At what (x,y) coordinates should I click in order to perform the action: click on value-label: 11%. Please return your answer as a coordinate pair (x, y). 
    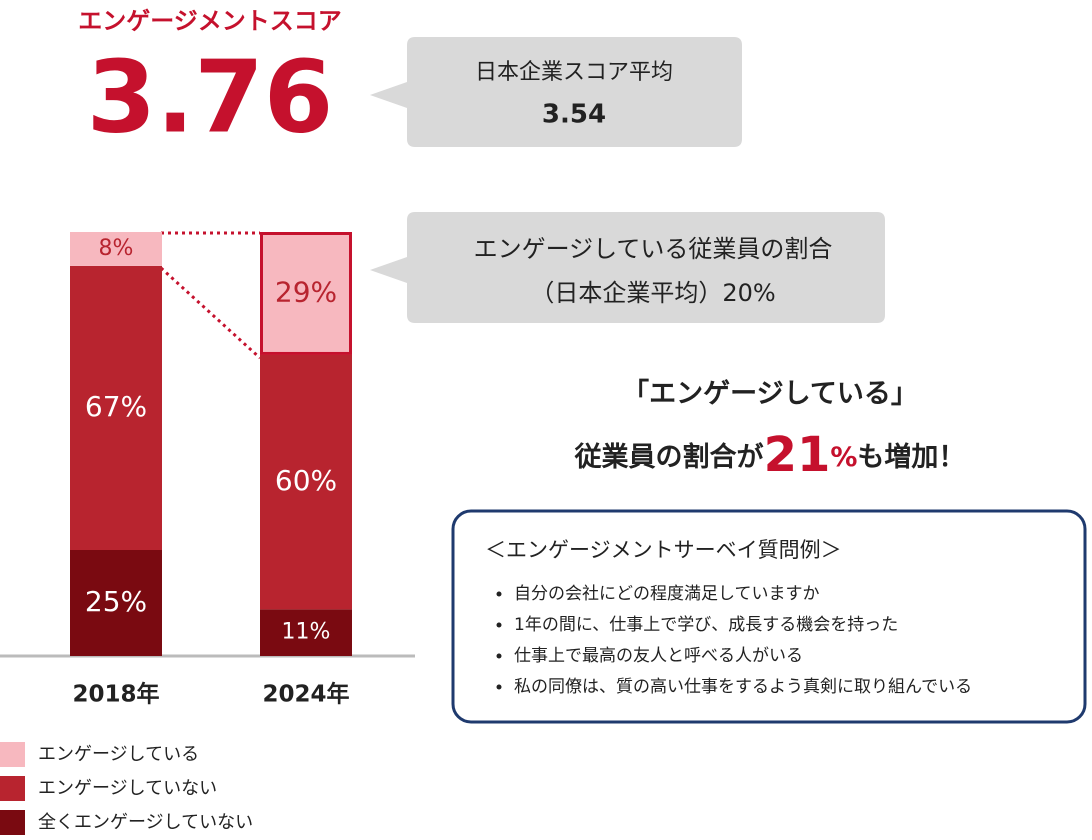
    Looking at the image, I should click on (306, 632).